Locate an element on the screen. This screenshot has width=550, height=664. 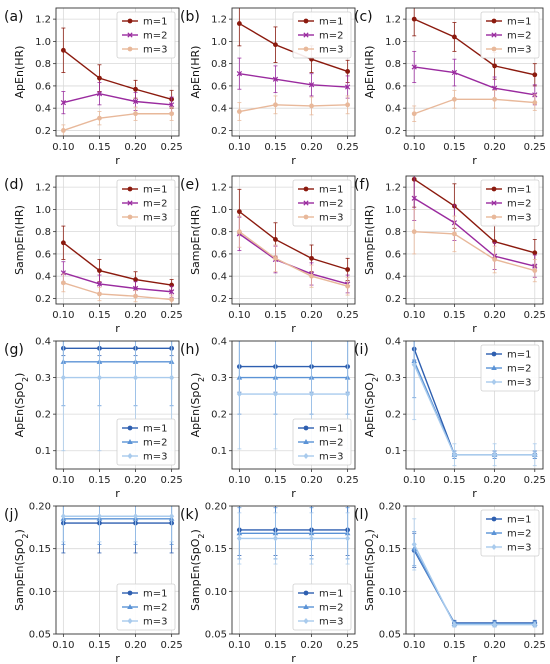
legend-item: m=1 is located at coordinates (508, 355).